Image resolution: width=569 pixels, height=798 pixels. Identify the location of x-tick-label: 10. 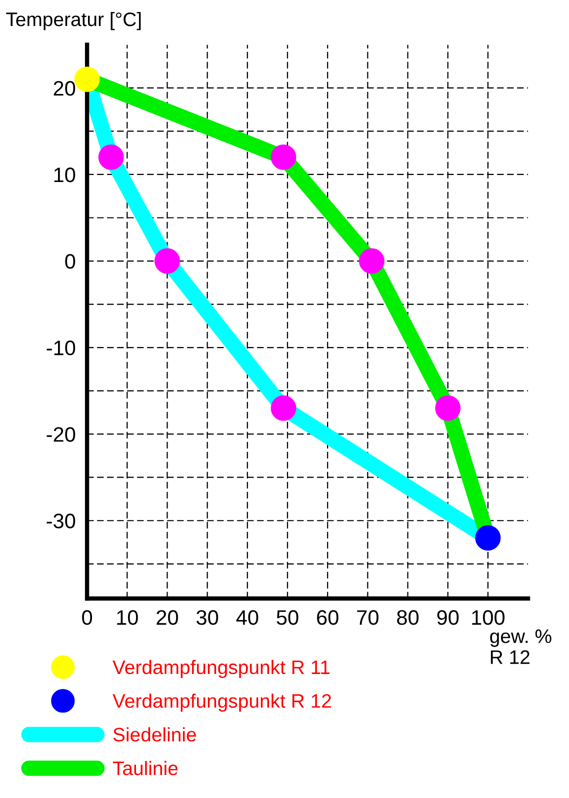
(127, 617).